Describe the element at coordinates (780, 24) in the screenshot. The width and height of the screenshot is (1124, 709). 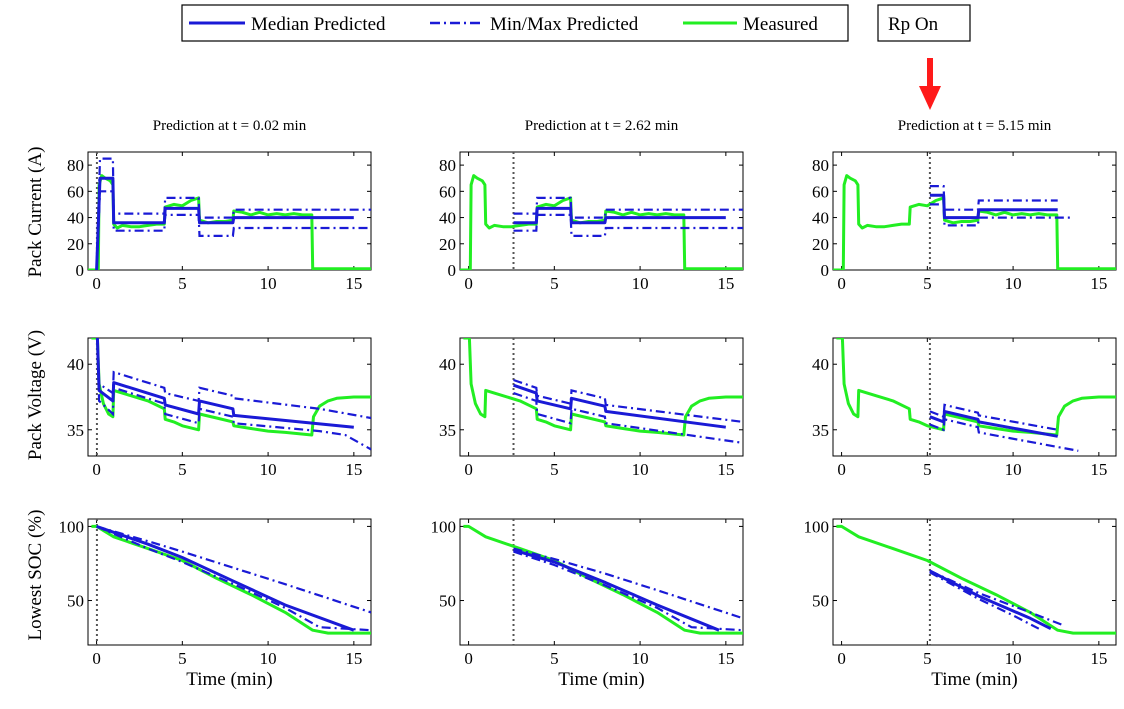
I see `legend-label-measured: Measured` at that location.